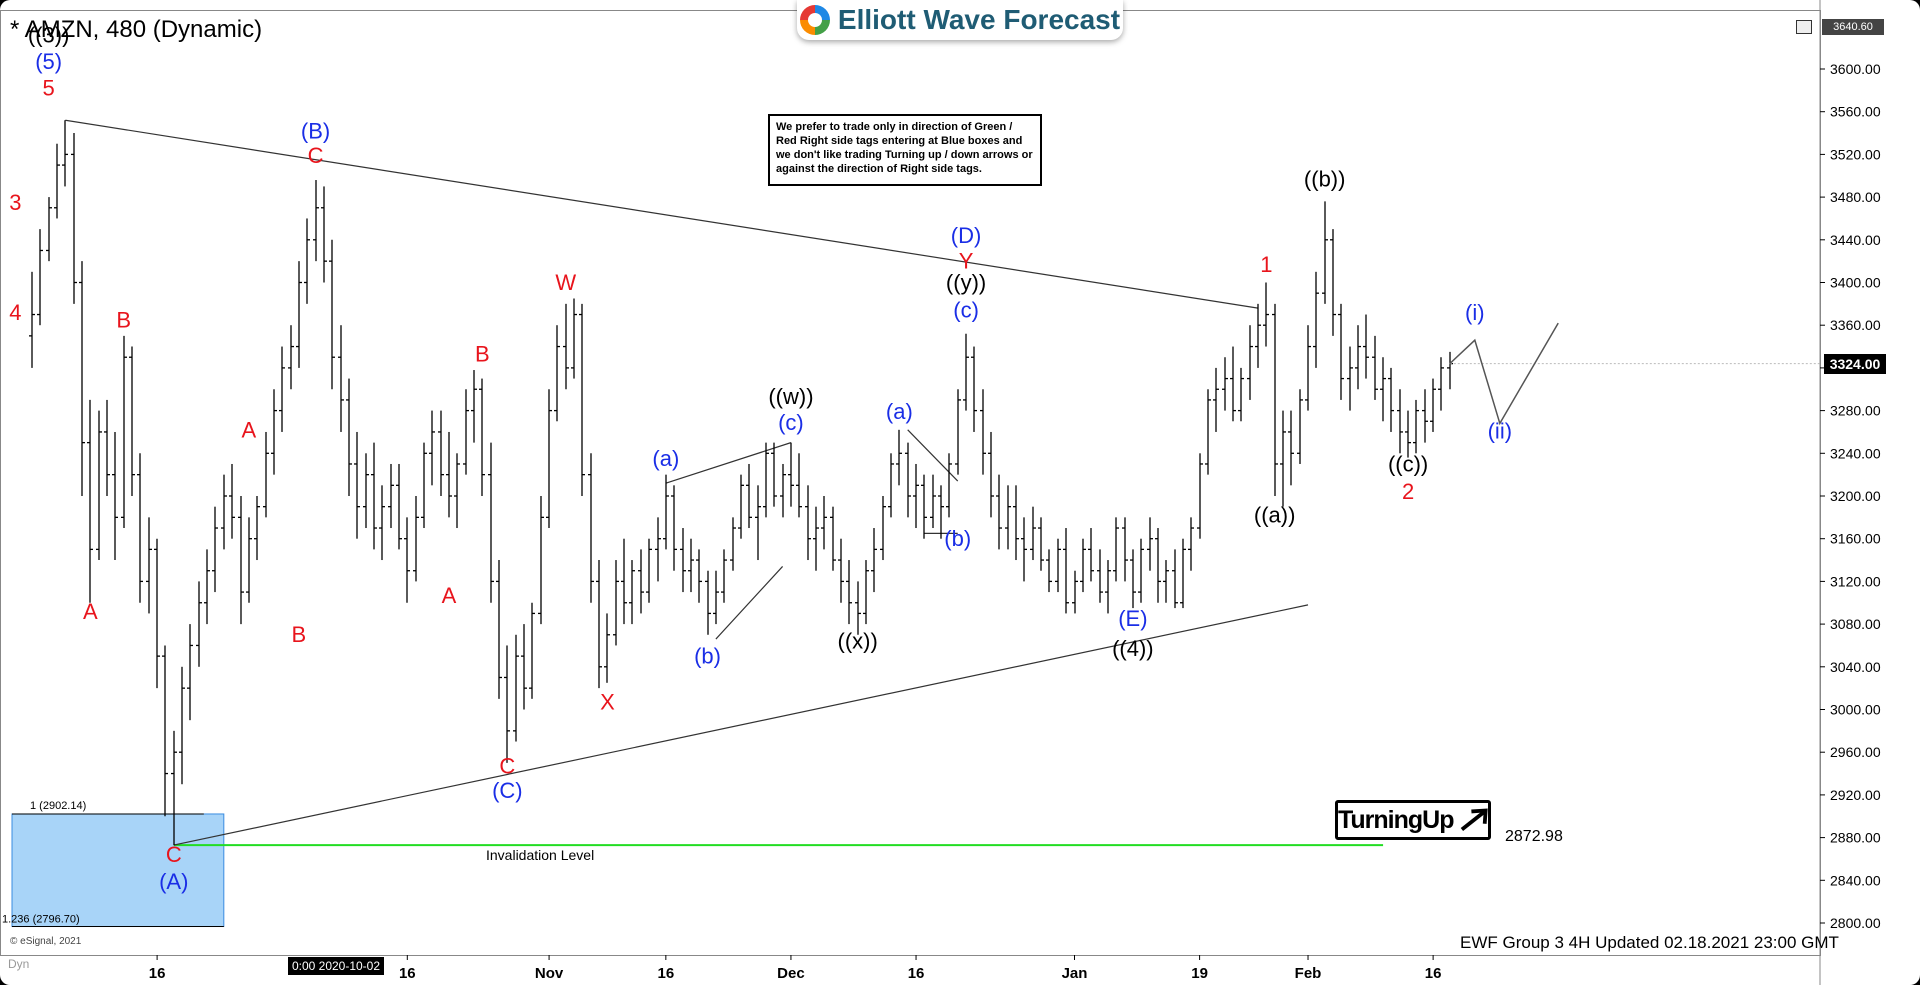  Describe the element at coordinates (1275, 515) in the screenshot. I see `wave-label: ((a))` at that location.